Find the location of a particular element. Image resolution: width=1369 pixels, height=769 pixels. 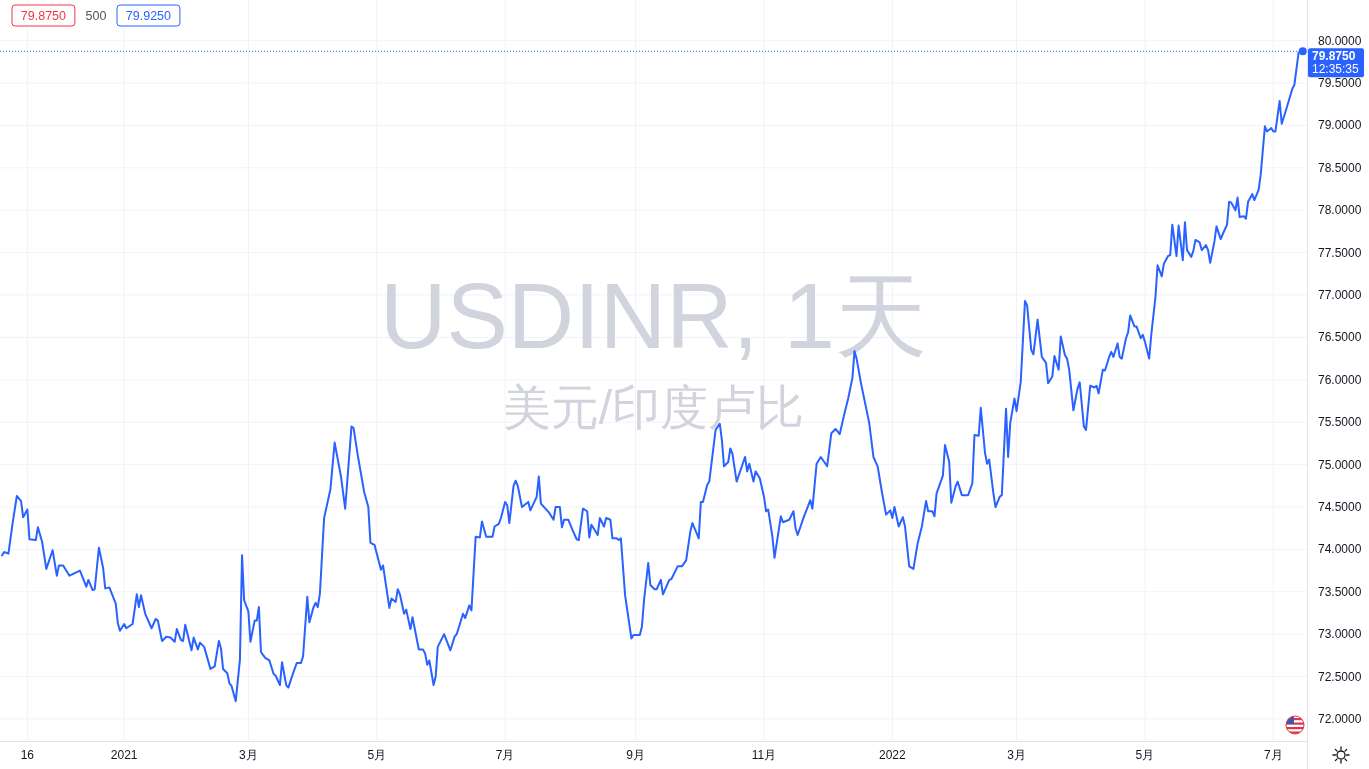

y-tick-label: 73.5000 is located at coordinates (1340, 591).